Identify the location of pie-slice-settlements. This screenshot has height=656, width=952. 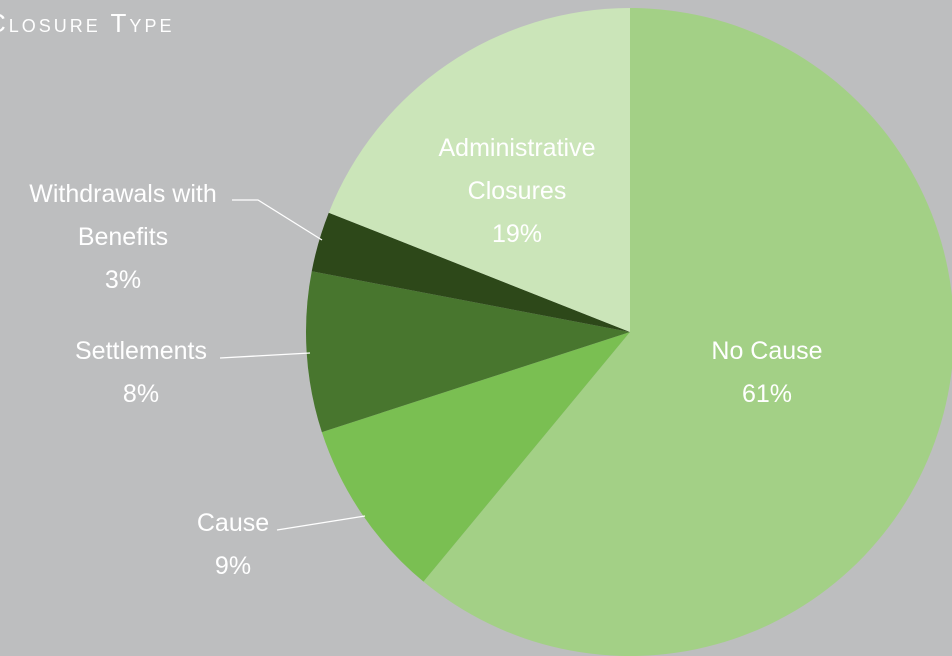
(468, 352).